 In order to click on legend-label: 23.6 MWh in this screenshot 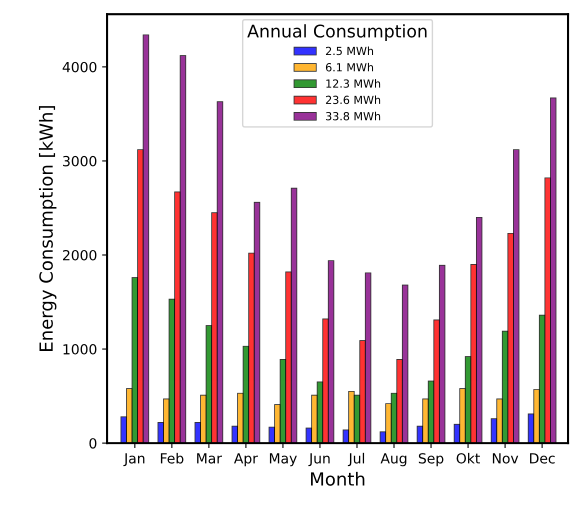, I will do `click(353, 99)`.